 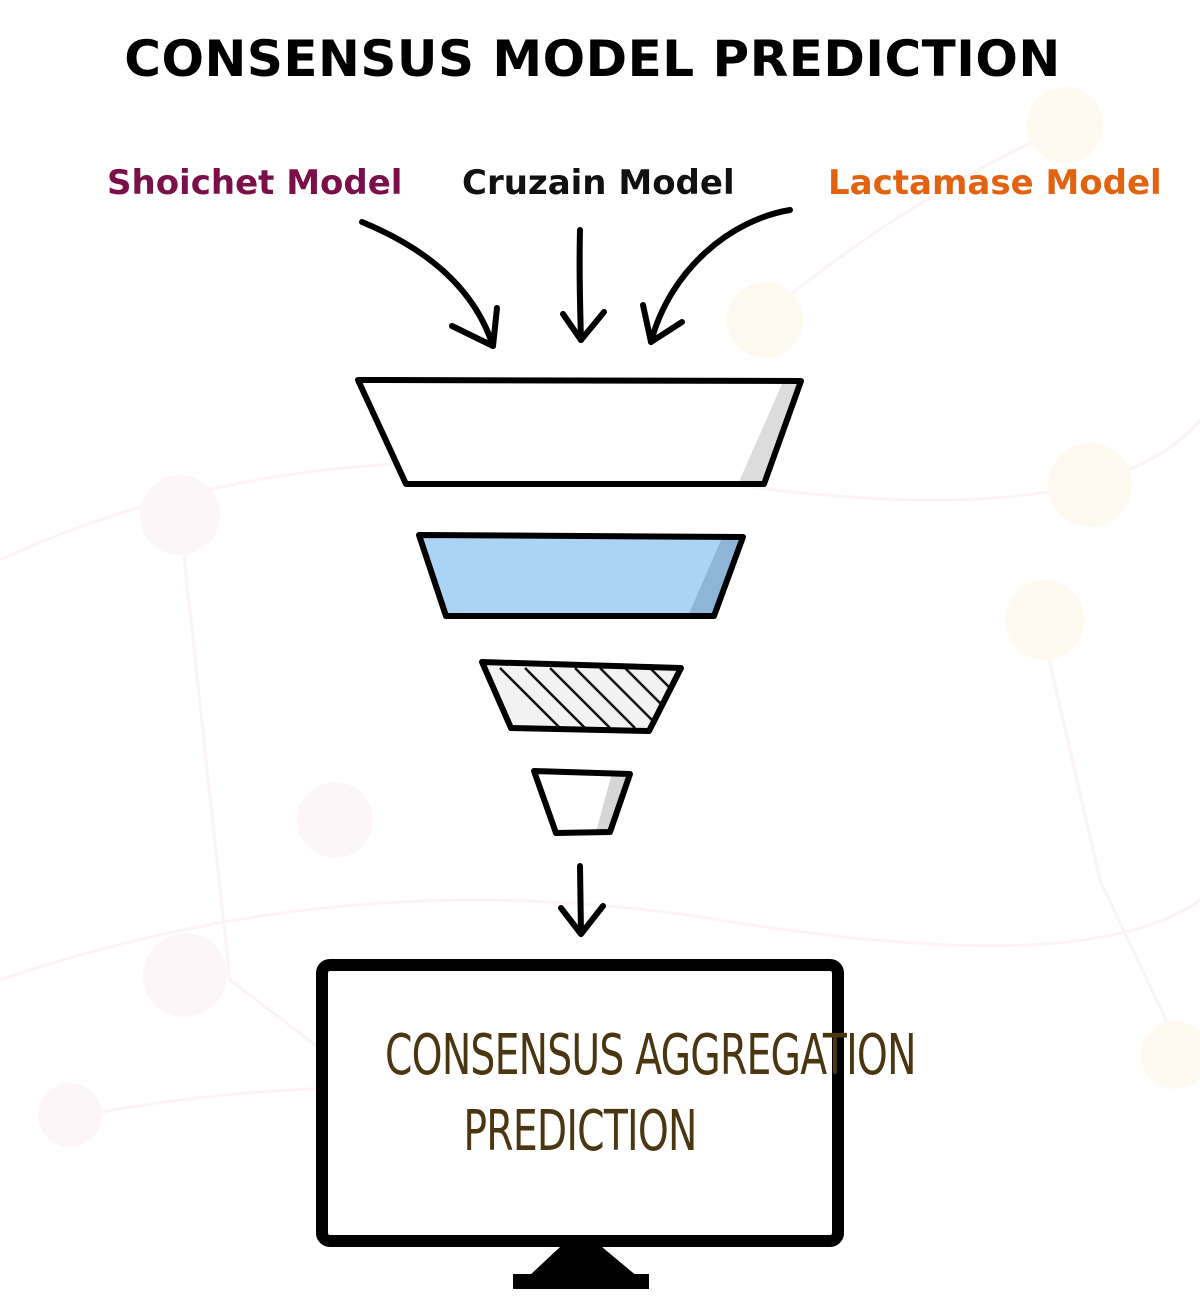 What do you see at coordinates (592, 59) in the screenshot?
I see `diagram-title: CONSENSUS MODEL PREDICTION` at bounding box center [592, 59].